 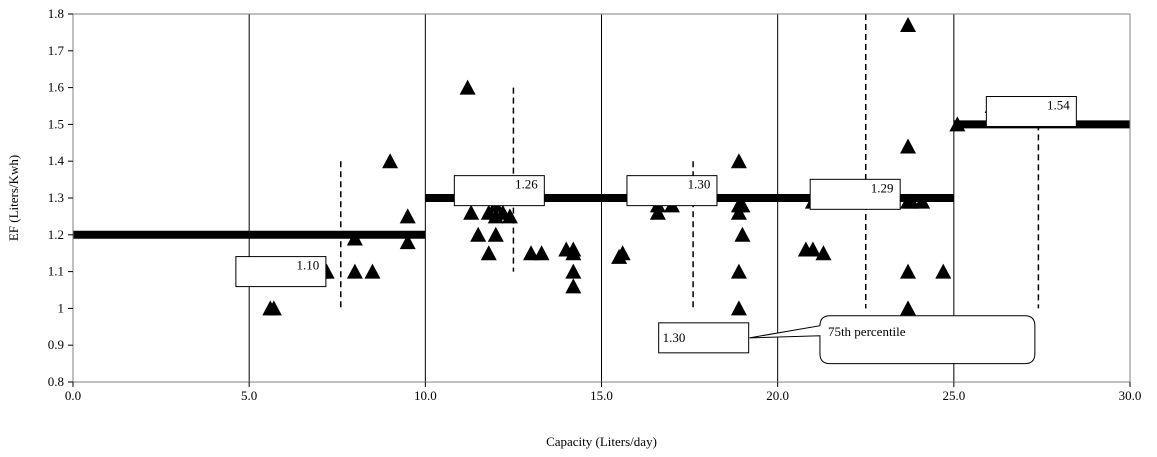 I want to click on x-tick-label: 15.0, so click(x=601, y=395).